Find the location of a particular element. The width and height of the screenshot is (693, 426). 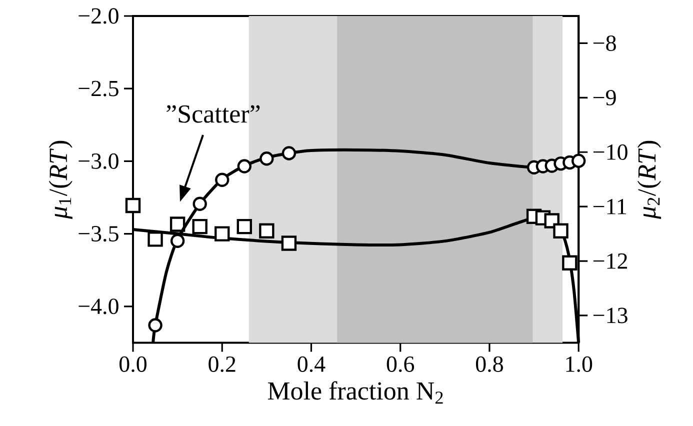

y2-axis-title: μ$_{2}$/(RT) is located at coordinates (649, 179).